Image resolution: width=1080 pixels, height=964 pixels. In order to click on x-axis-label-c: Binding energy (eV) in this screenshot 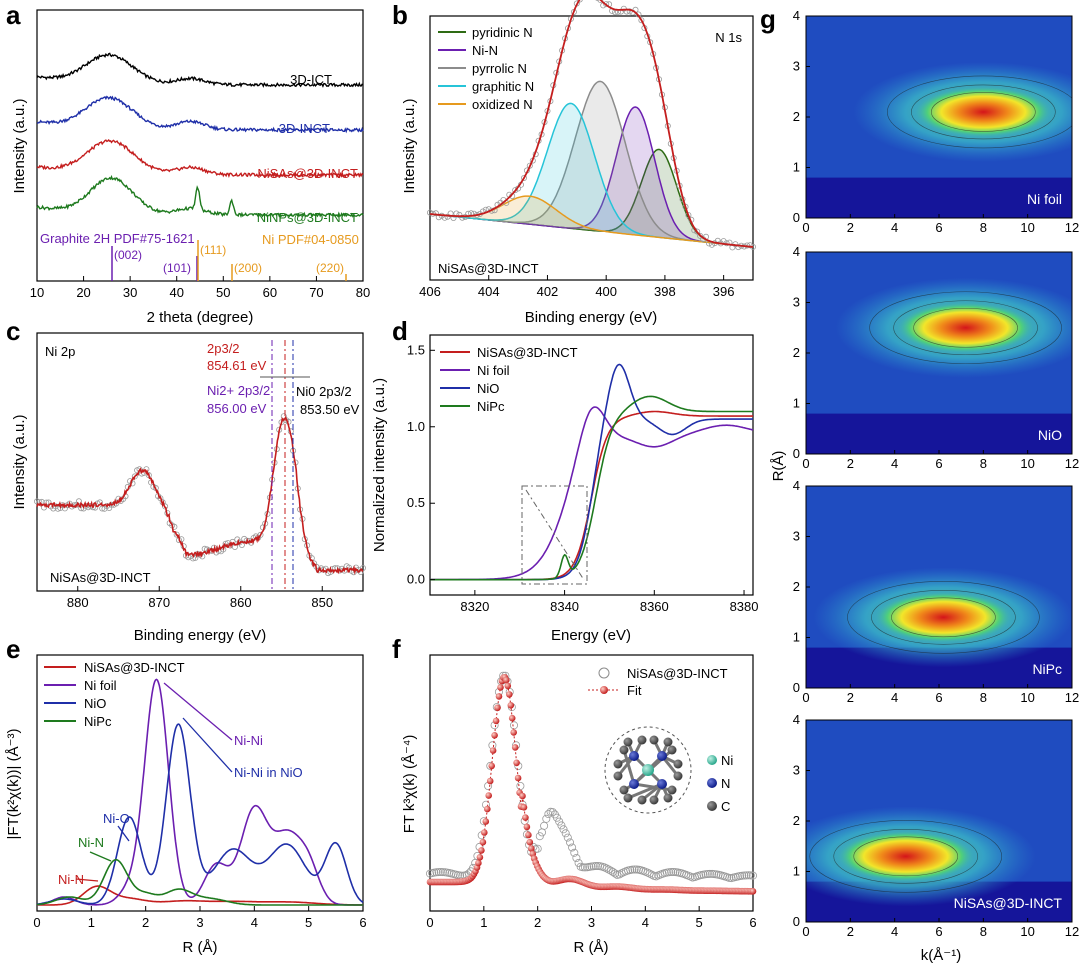, I will do `click(200, 635)`.